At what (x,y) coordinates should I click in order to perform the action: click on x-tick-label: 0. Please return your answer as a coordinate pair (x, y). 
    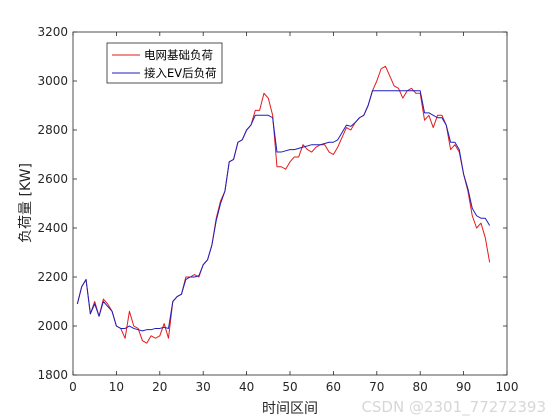
    Looking at the image, I should click on (73, 387).